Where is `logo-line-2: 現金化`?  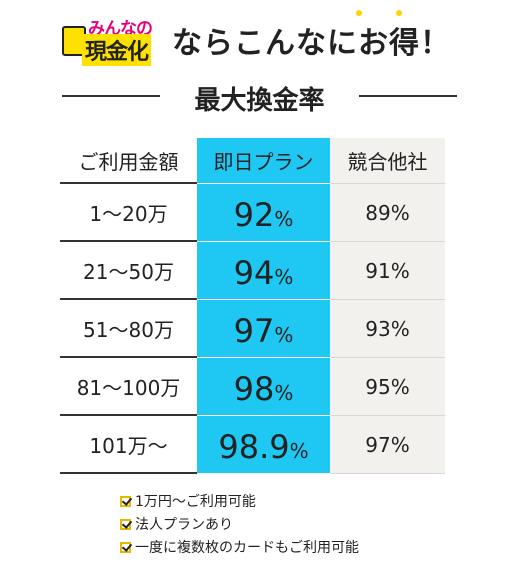
logo-line-2: 現金化 is located at coordinates (117, 50).